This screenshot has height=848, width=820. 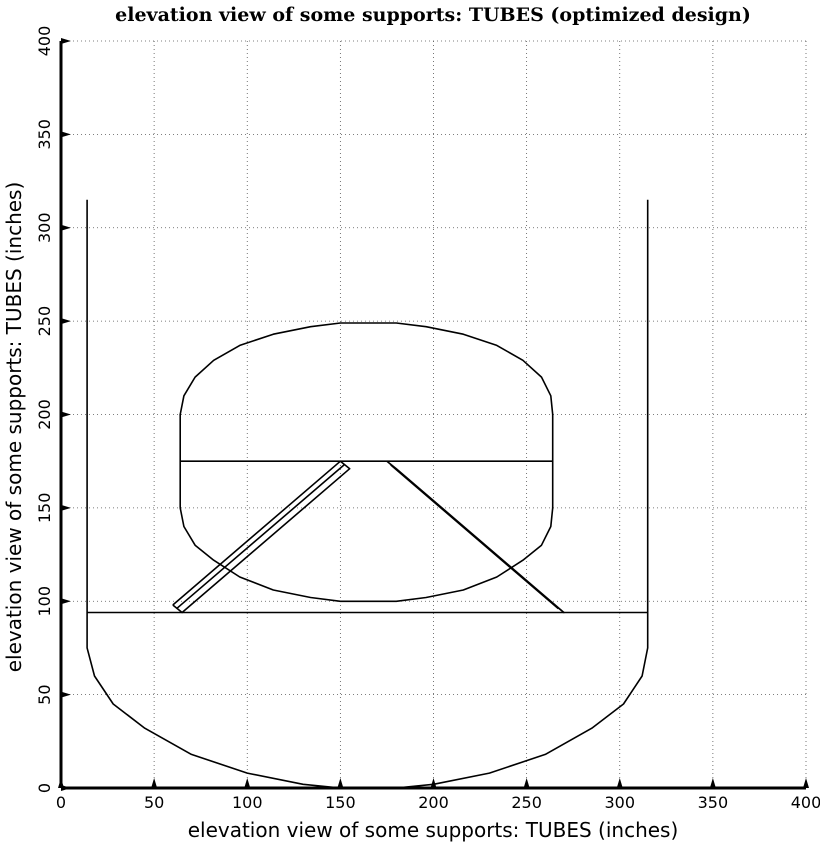 What do you see at coordinates (44, 134) in the screenshot?
I see `y-tick-label: 350` at bounding box center [44, 134].